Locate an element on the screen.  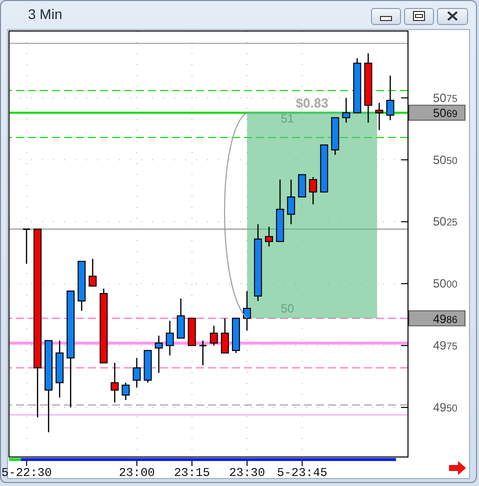
y-tick-label: 4950 is located at coordinates (445, 407).